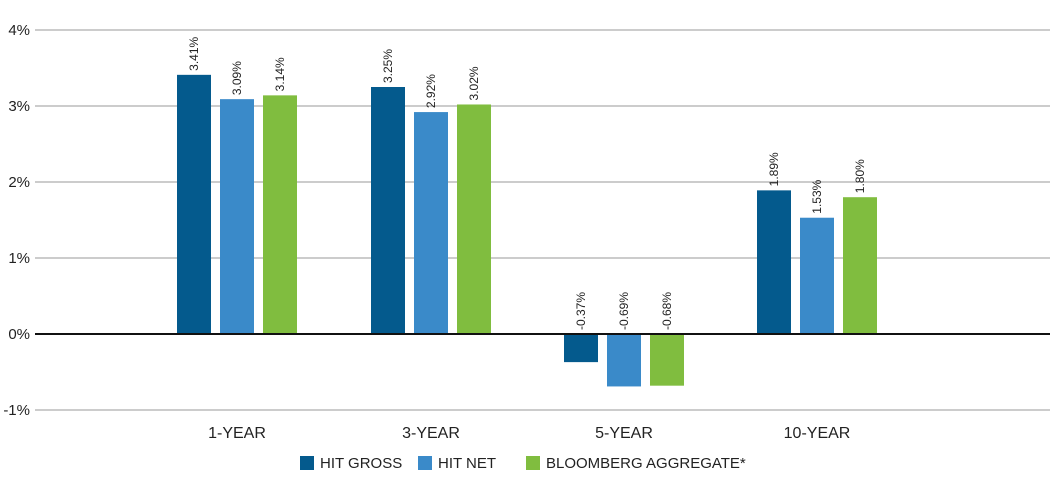 This screenshot has width=1050, height=483. I want to click on legend-entry: HIT GROSS, so click(361, 463).